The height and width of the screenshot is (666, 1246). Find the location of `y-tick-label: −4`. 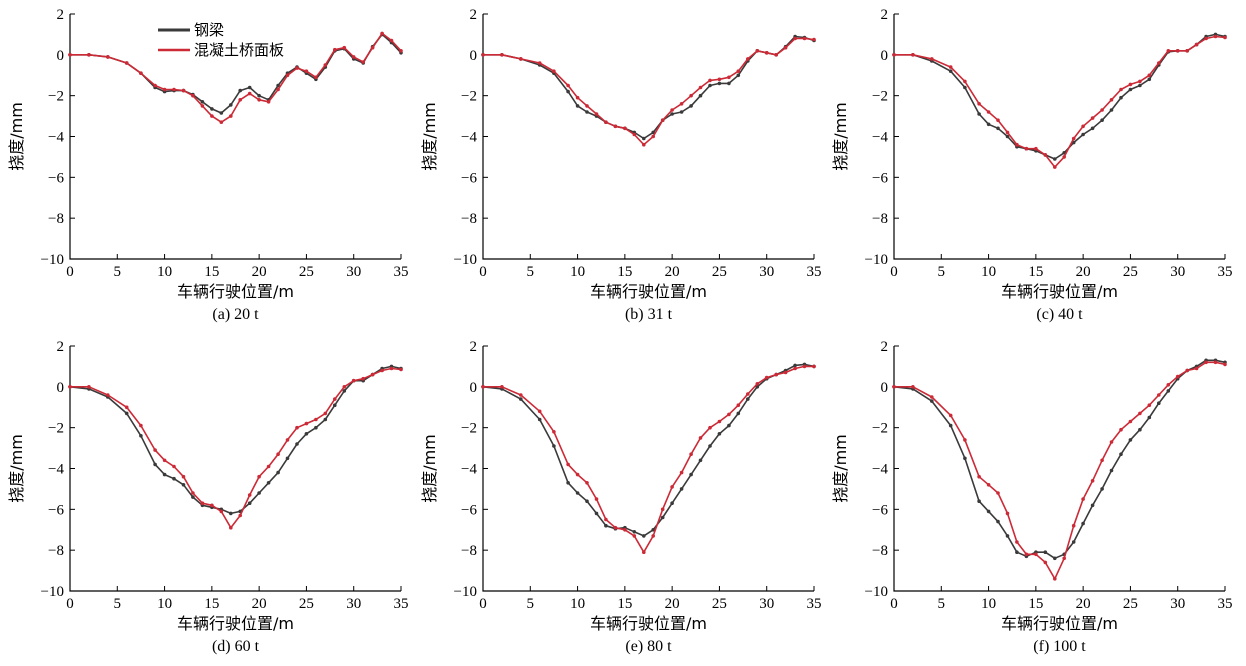

y-tick-label: −4 is located at coordinates (56, 138).